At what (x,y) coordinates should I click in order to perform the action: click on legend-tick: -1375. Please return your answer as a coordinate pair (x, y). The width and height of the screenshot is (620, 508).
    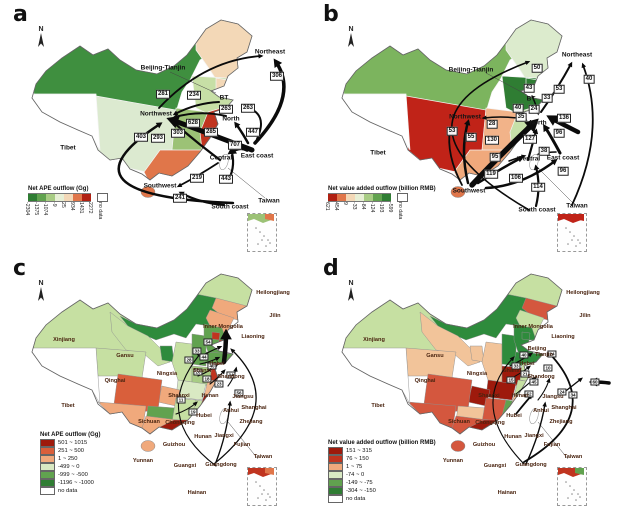
    Looking at the image, I should click on (36, 209).